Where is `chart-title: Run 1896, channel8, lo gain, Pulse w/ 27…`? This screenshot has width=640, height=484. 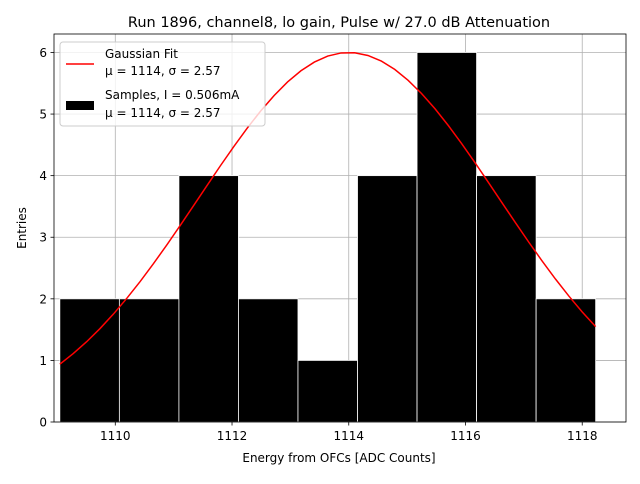 chart-title: Run 1896, channel8, lo gain, Pulse w/ 27… is located at coordinates (339, 23).